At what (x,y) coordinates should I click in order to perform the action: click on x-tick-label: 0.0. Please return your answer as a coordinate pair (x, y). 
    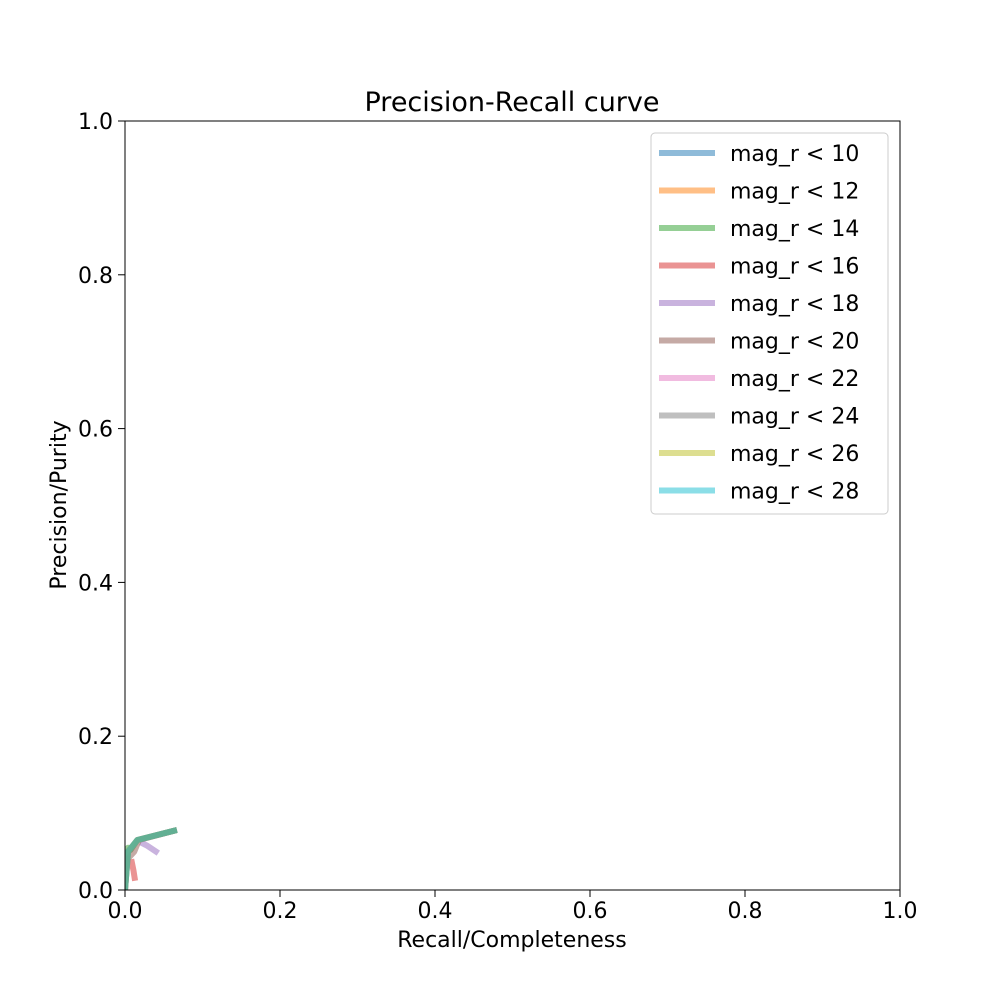
    Looking at the image, I should click on (125, 911).